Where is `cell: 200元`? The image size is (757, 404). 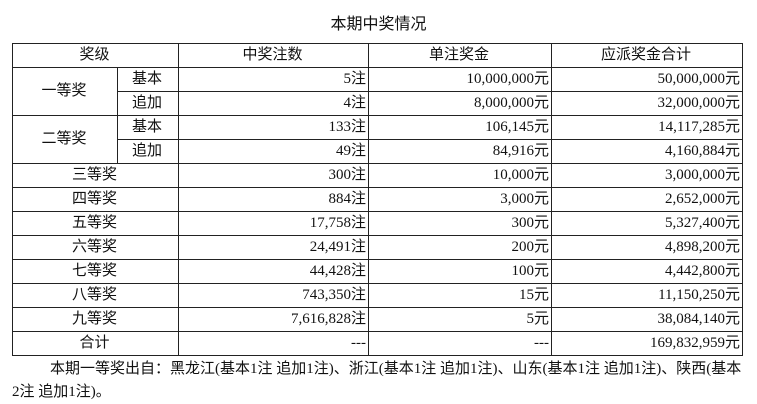
cell: 200元 is located at coordinates (460, 247).